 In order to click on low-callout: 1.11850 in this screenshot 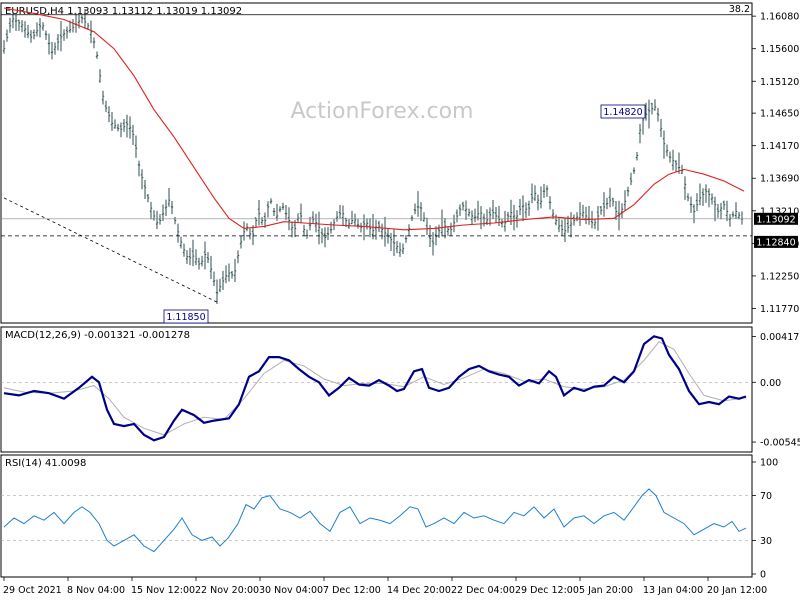, I will do `click(186, 316)`.